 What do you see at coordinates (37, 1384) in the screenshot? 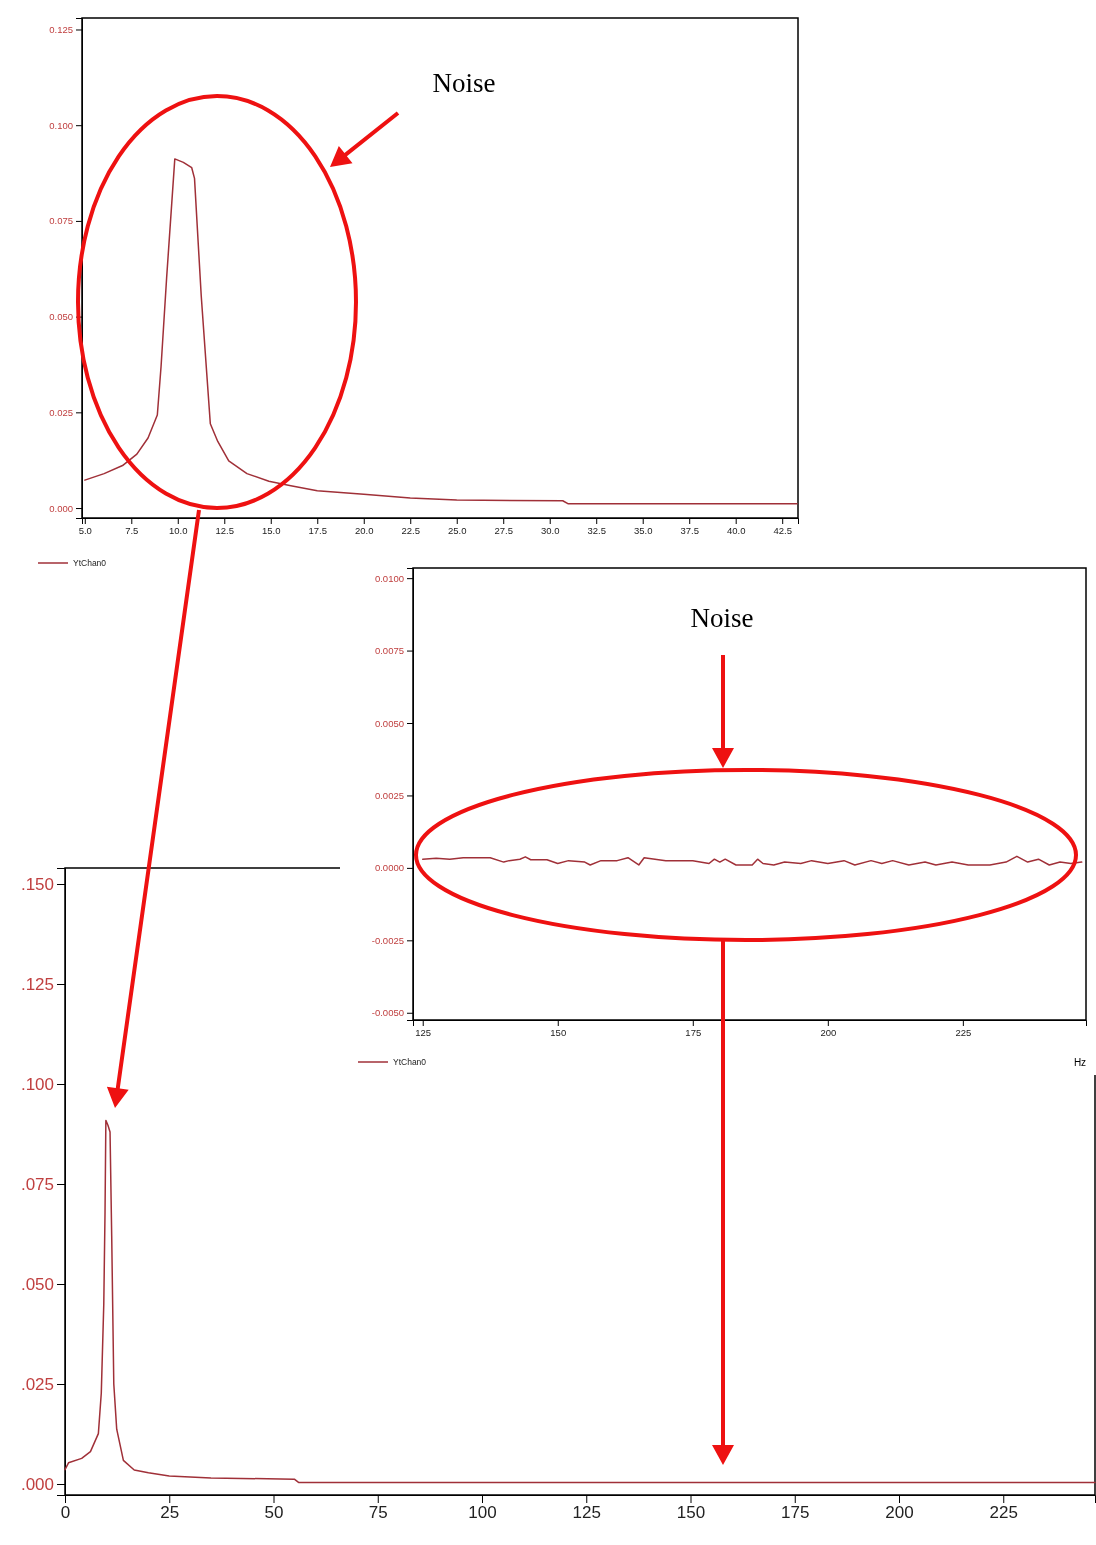
I see `y-tick-label: .025` at bounding box center [37, 1384].